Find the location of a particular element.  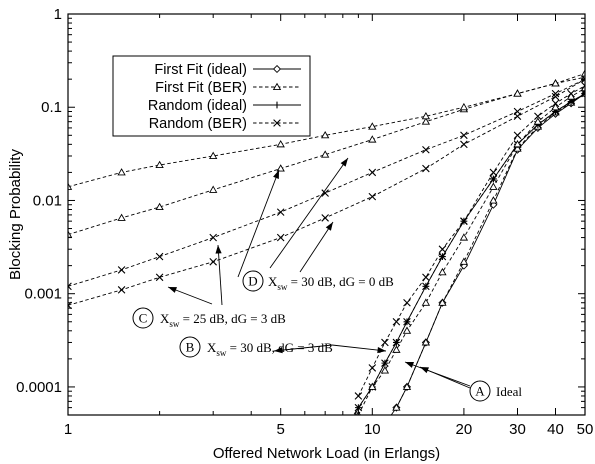

legend-label: Random (BER) is located at coordinates (198, 124).